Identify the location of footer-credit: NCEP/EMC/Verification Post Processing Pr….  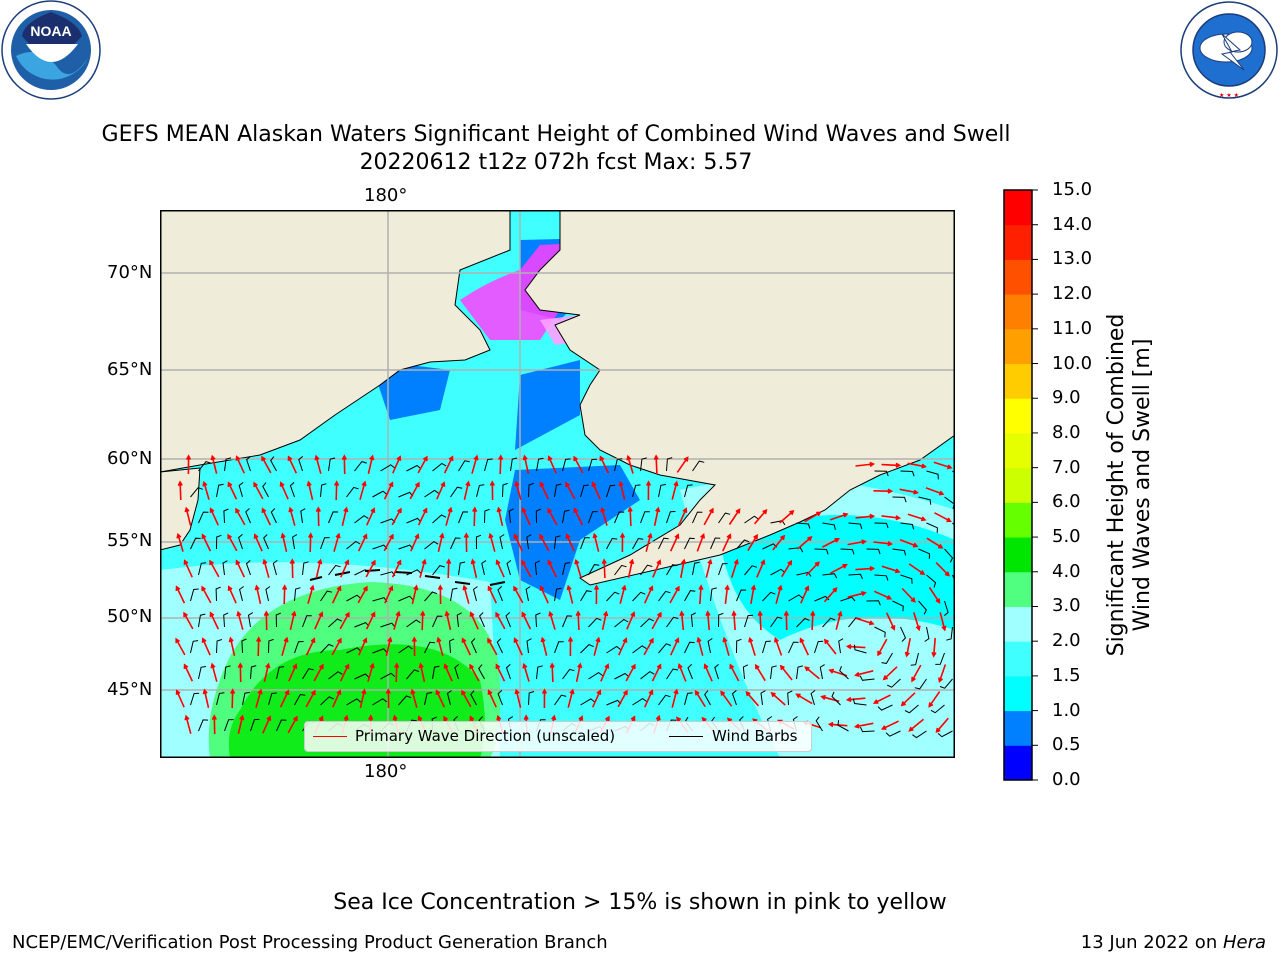
(310, 942).